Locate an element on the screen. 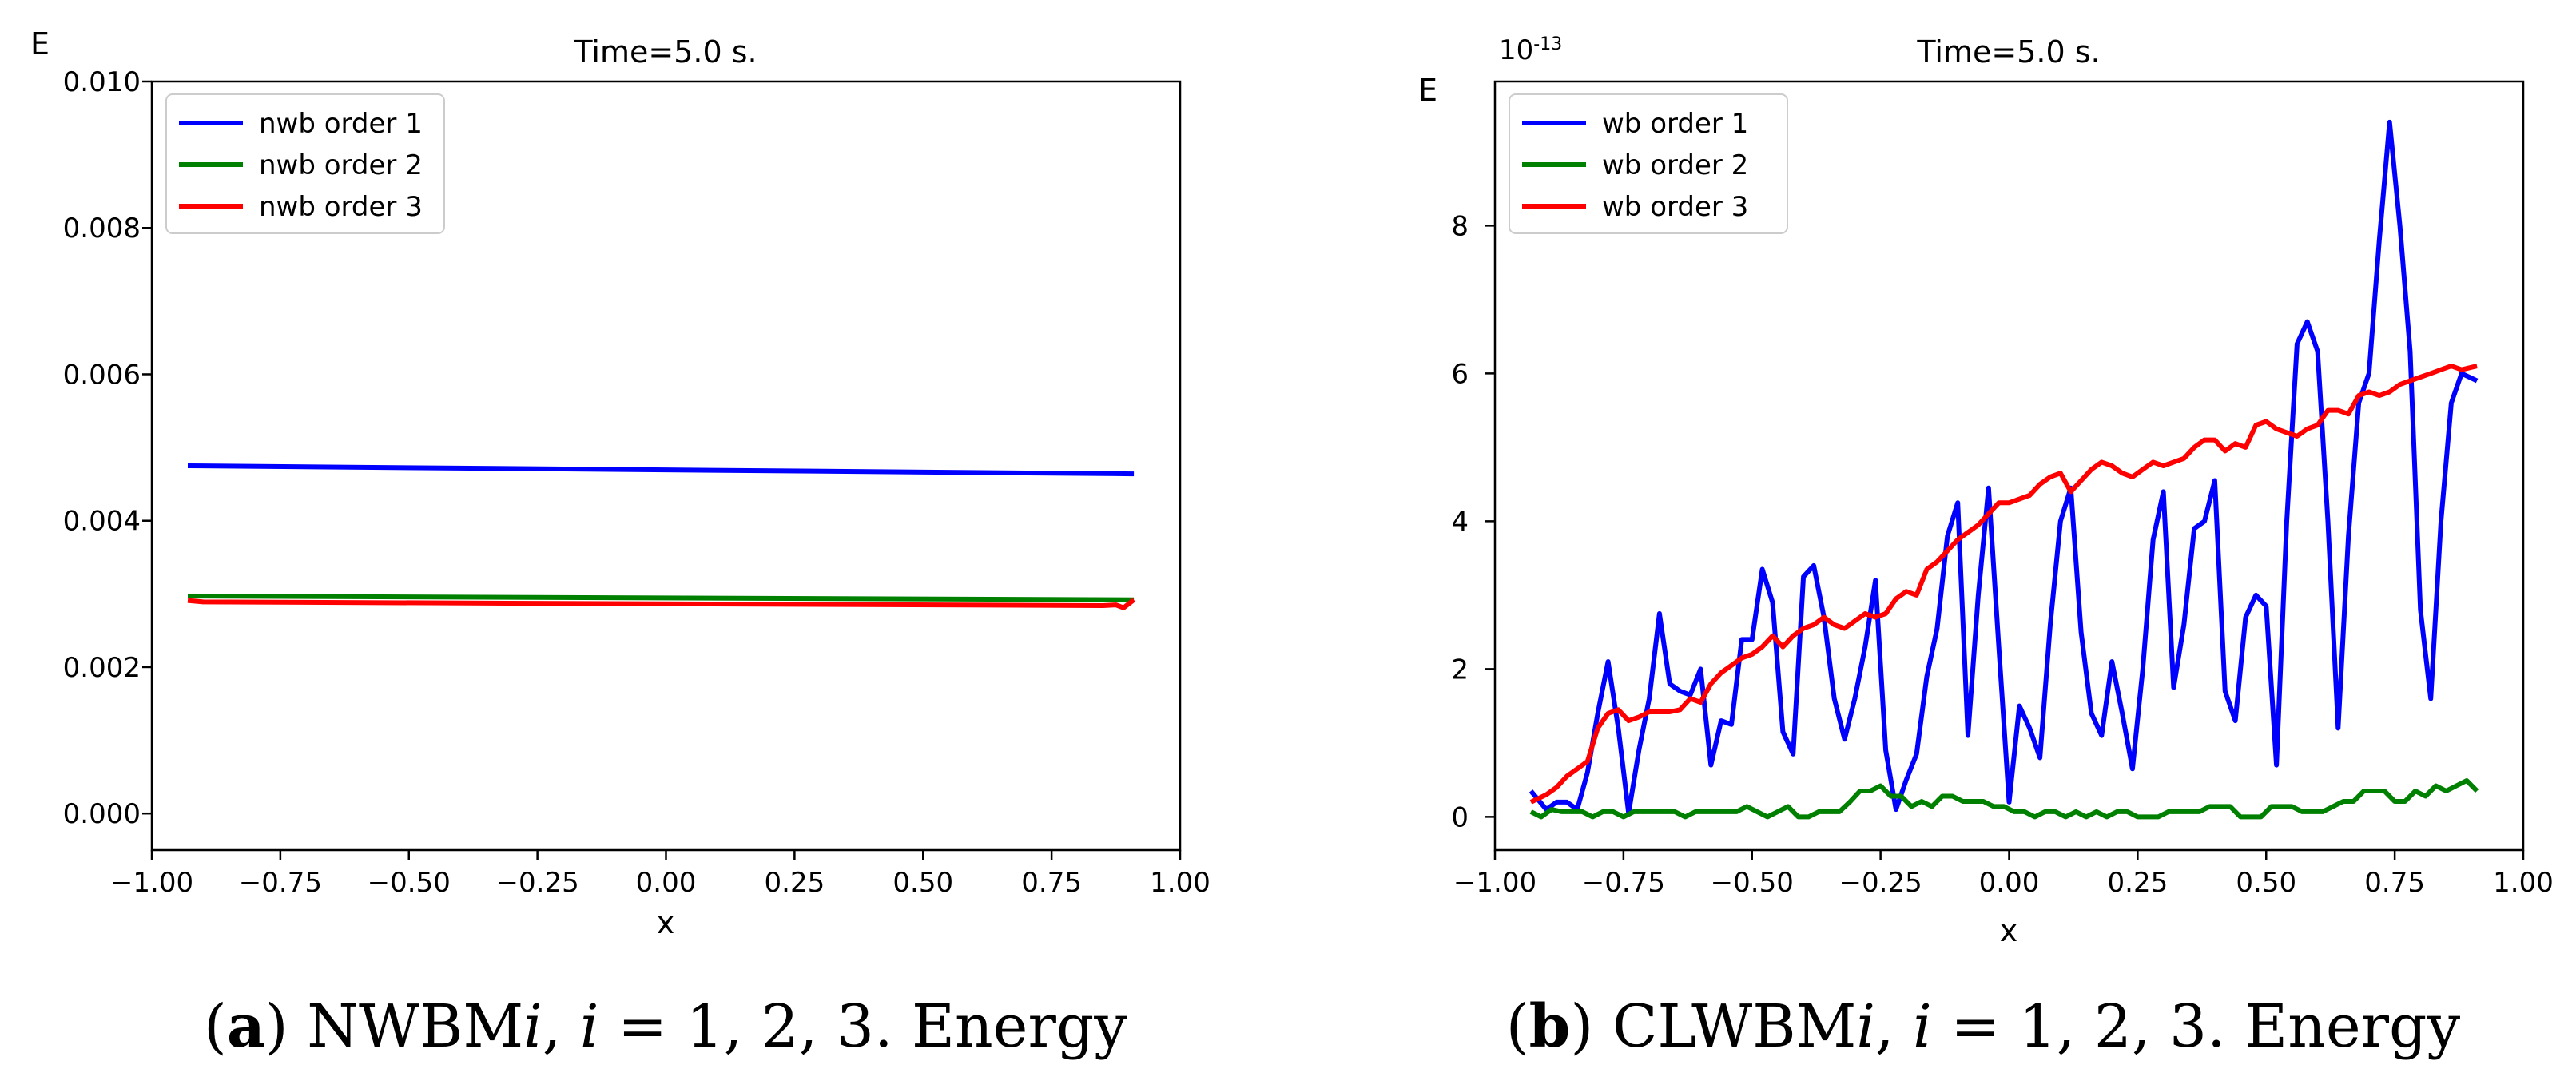 Image resolution: width=2576 pixels, height=1077 pixels. caption-b: (b) CLWBMi, i = 1, 2, 3. Energy is located at coordinates (1983, 1026).